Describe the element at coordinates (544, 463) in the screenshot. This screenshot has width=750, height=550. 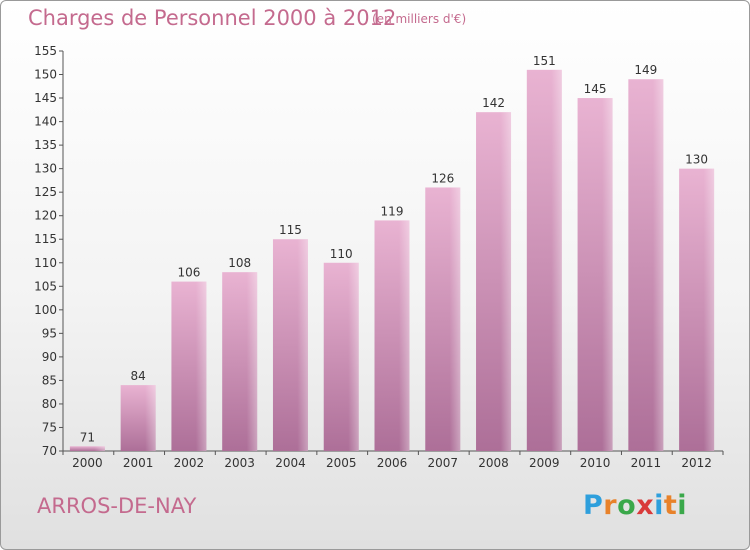
I see `x-tick-label: 2009` at that location.